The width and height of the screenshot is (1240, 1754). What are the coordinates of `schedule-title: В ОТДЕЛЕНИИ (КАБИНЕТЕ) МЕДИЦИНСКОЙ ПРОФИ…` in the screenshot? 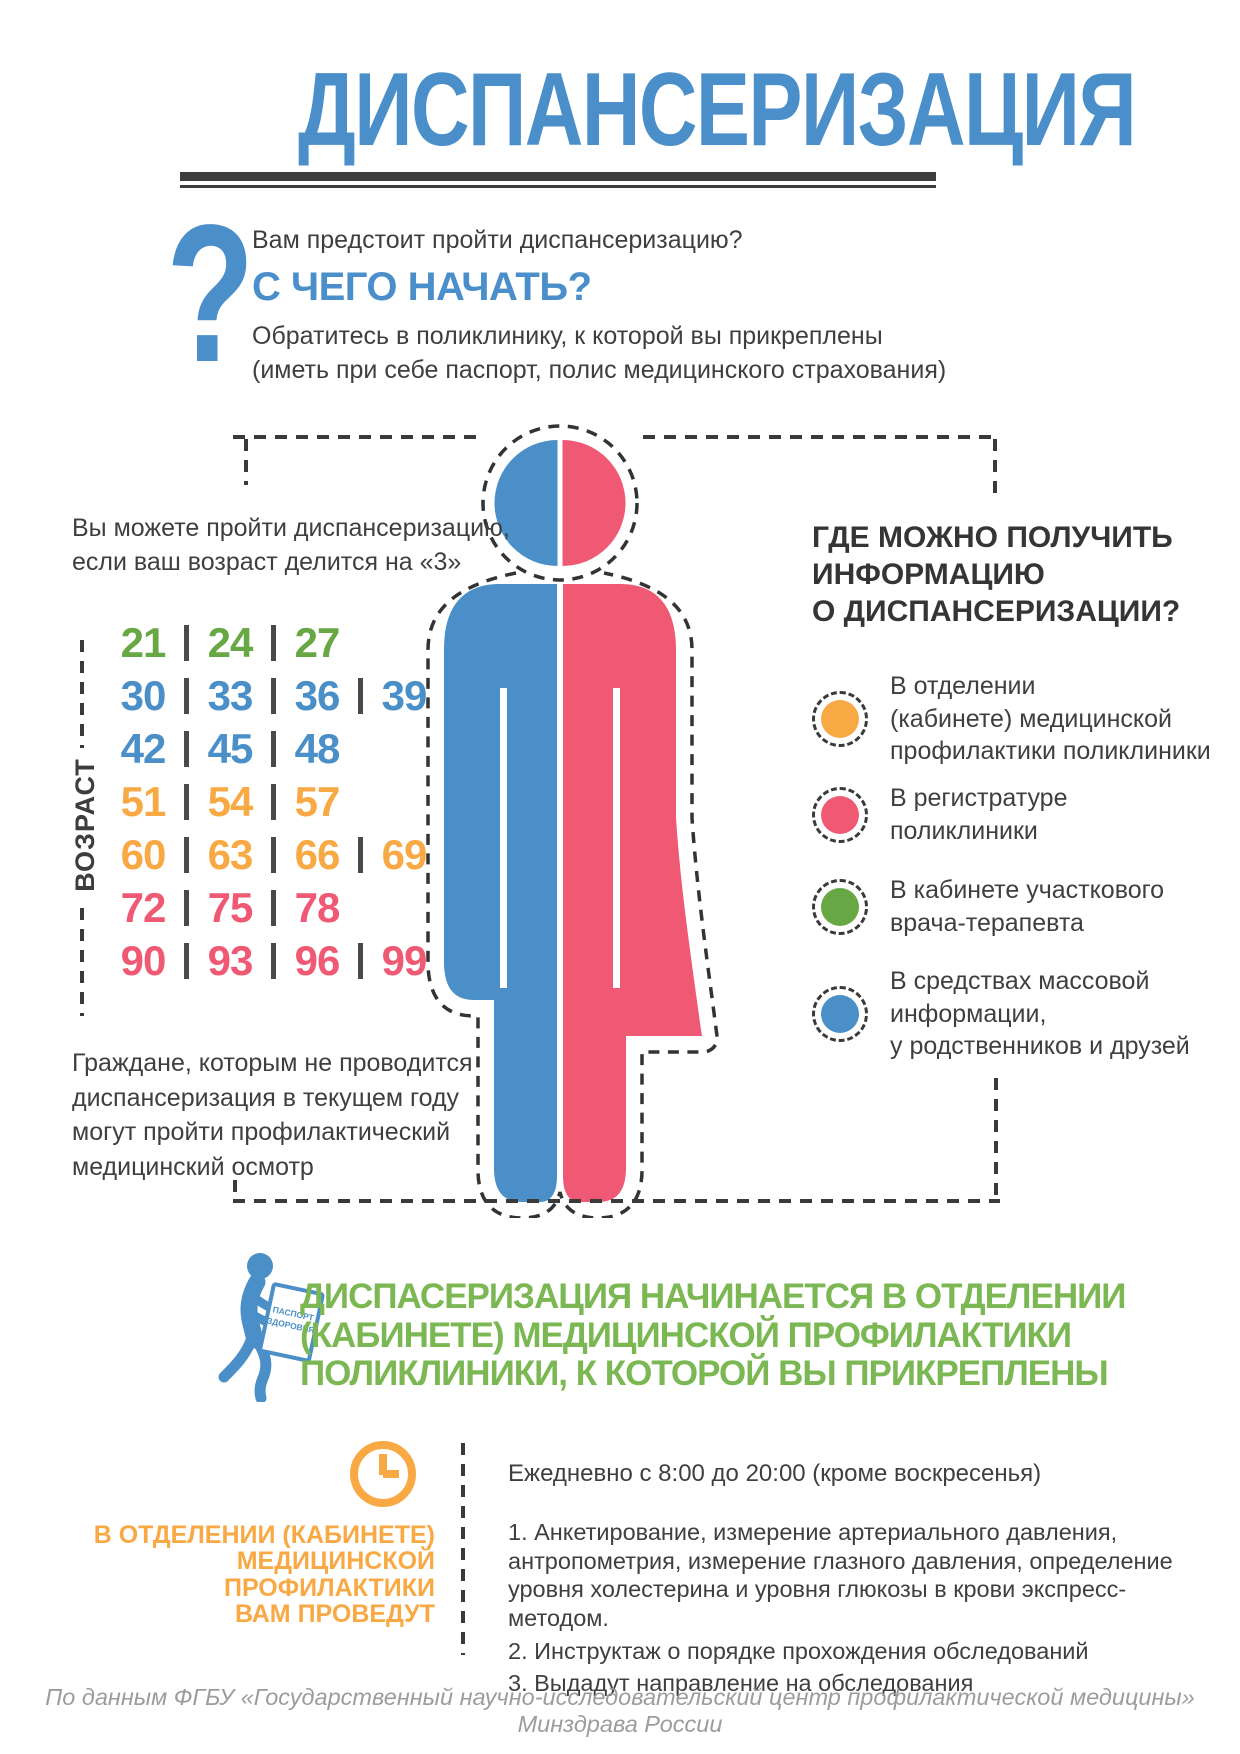 It's located at (264, 1574).